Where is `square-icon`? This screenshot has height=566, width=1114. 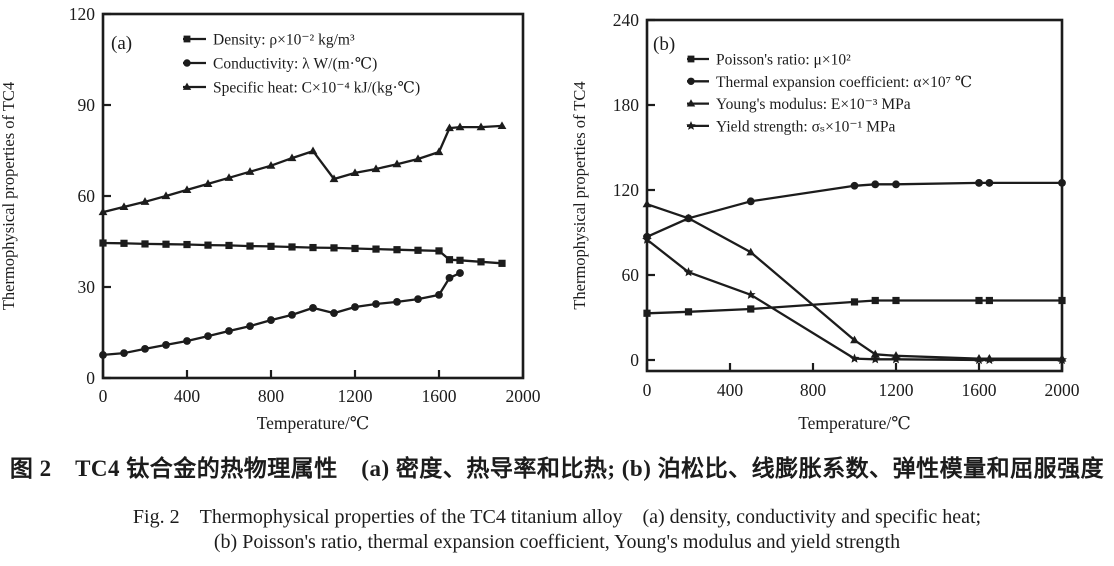 square-icon is located at coordinates (187, 39).